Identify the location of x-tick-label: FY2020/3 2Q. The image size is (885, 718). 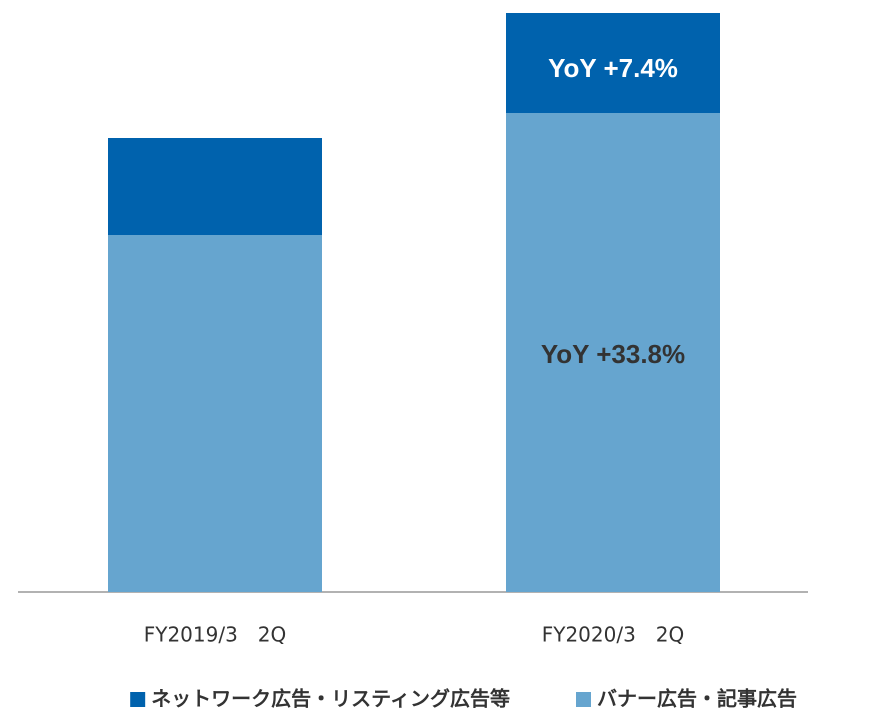
(613, 635).